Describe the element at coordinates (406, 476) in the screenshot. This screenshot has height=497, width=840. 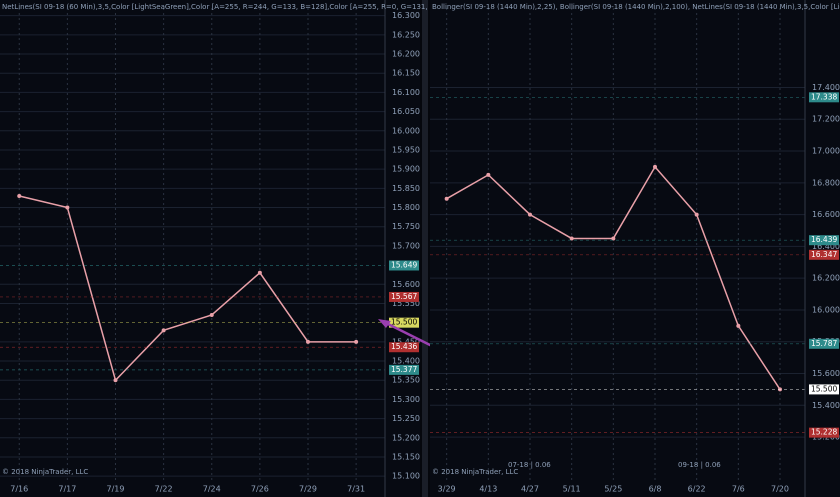
I see `y-tick-label: 15.100` at that location.